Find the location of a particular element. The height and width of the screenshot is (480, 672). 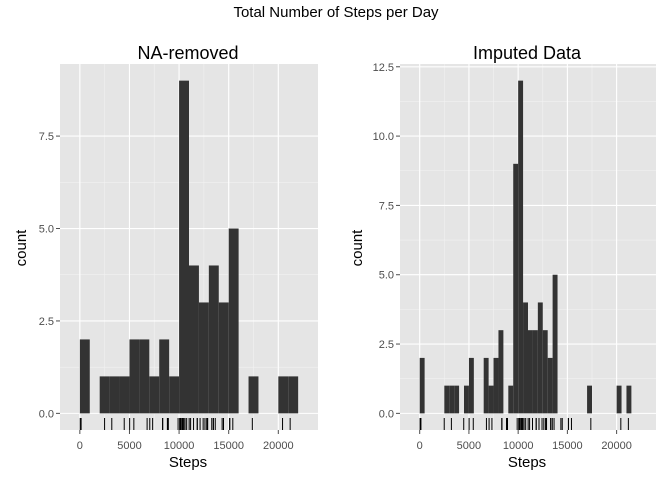

y-tick-label: 10.0 is located at coordinates (383, 137).